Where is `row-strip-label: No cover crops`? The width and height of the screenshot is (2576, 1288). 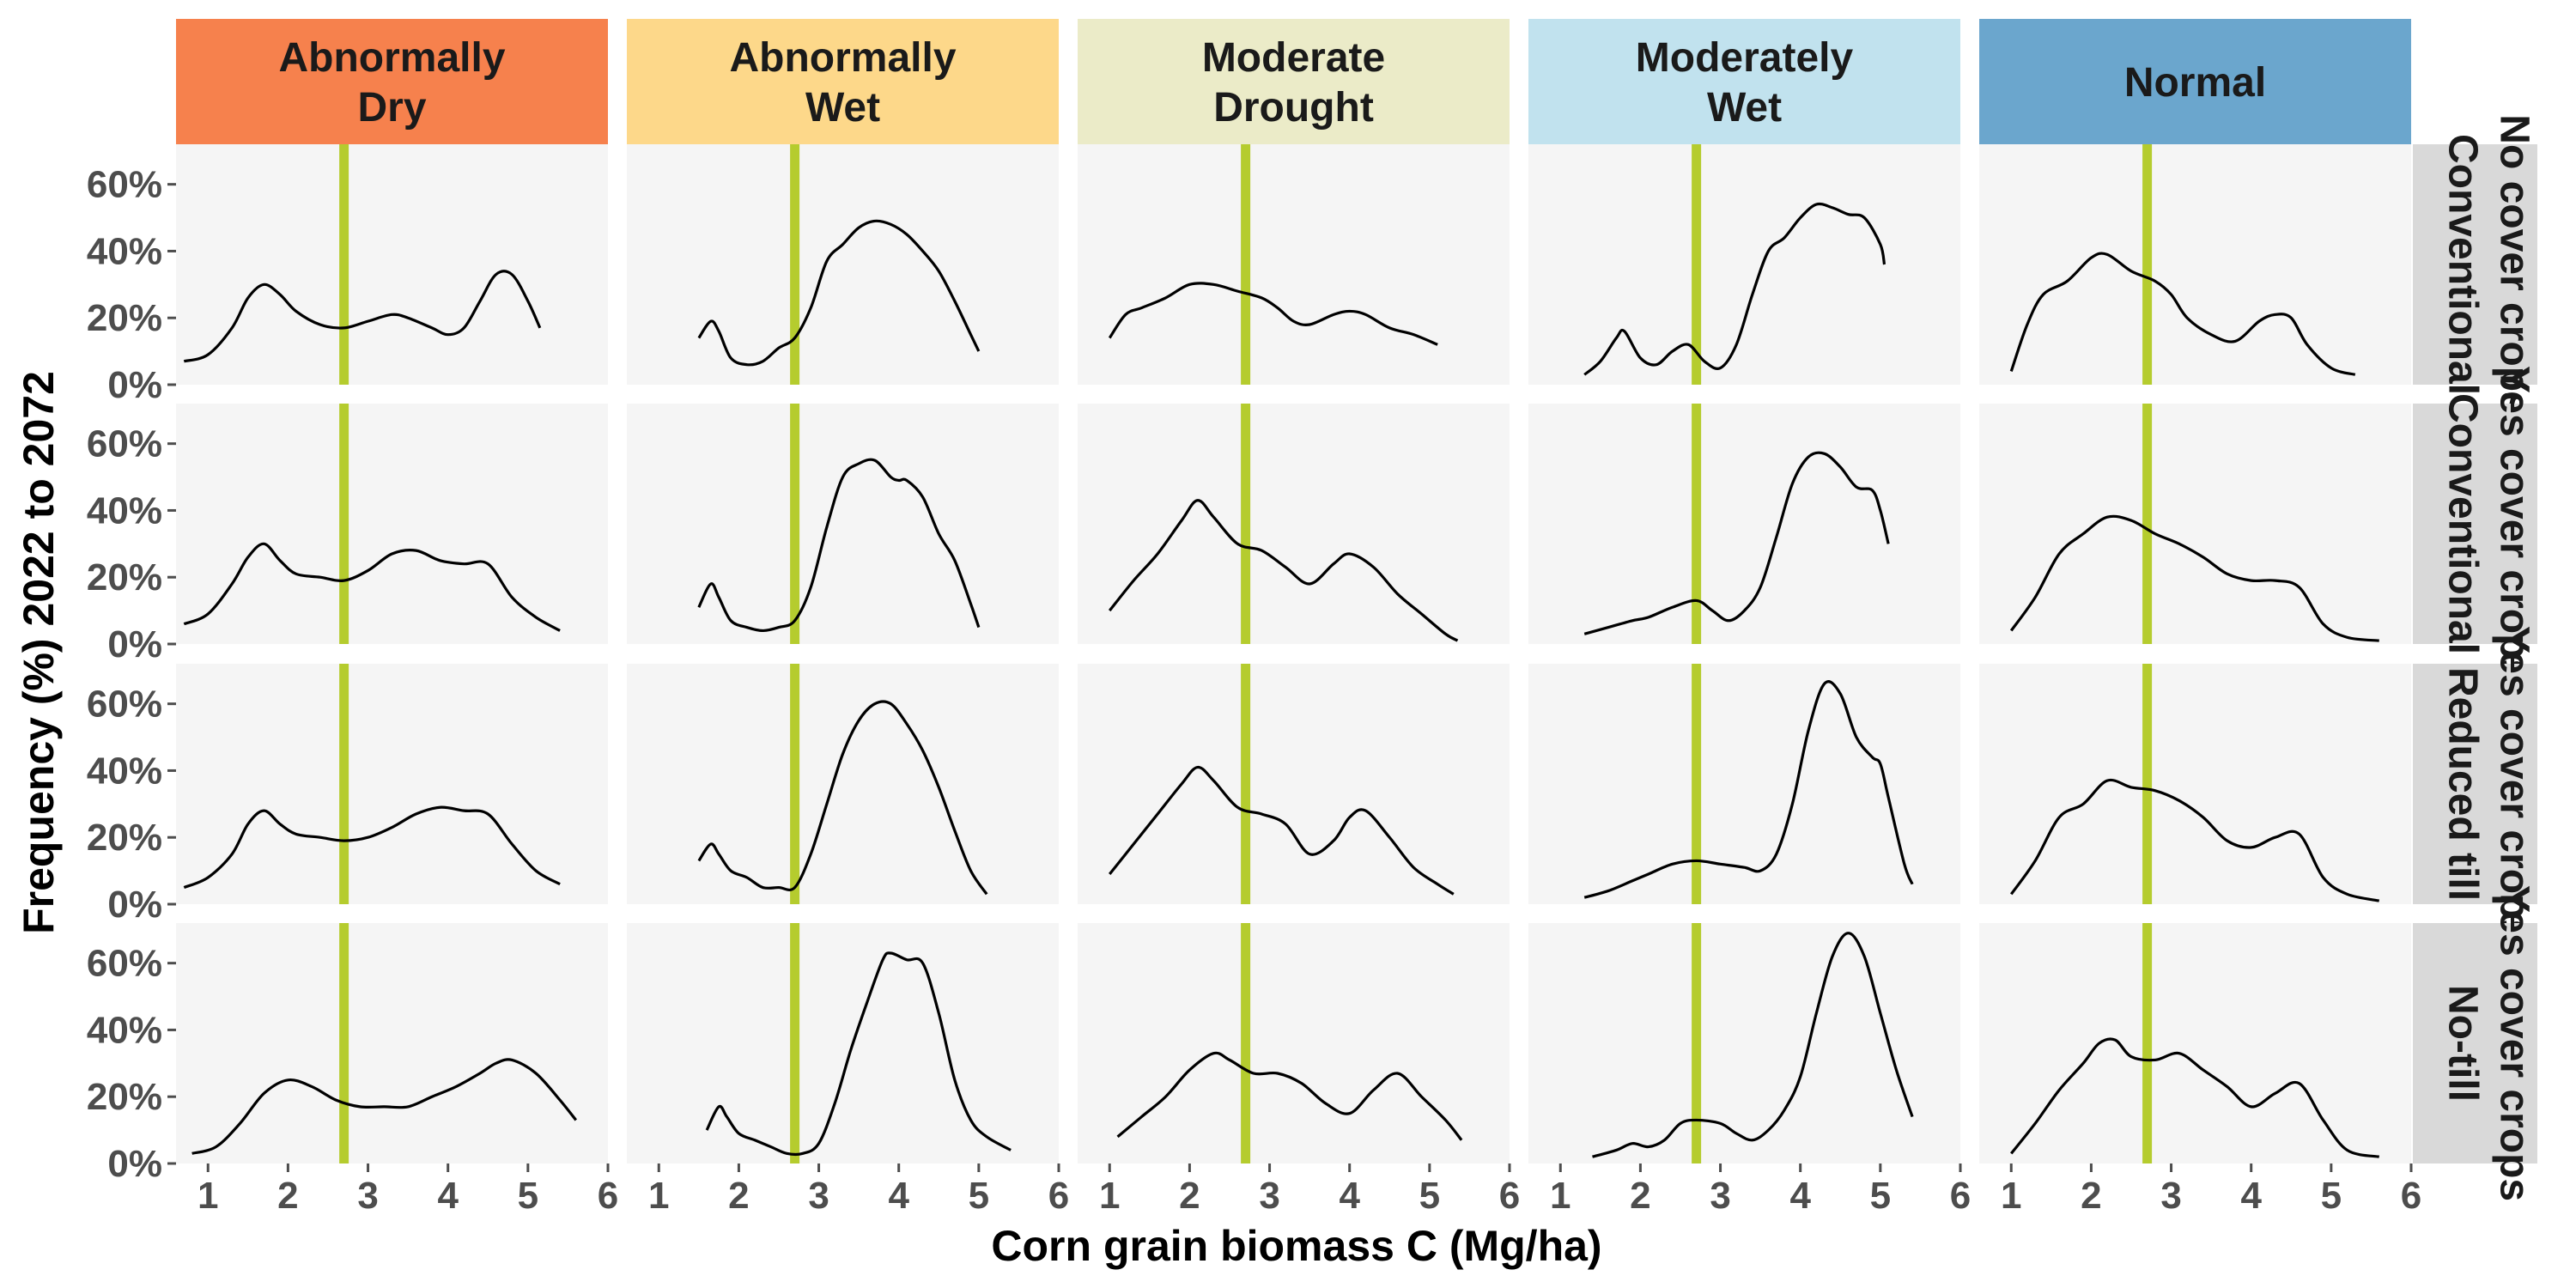 row-strip-label: No cover crops is located at coordinates (2514, 264).